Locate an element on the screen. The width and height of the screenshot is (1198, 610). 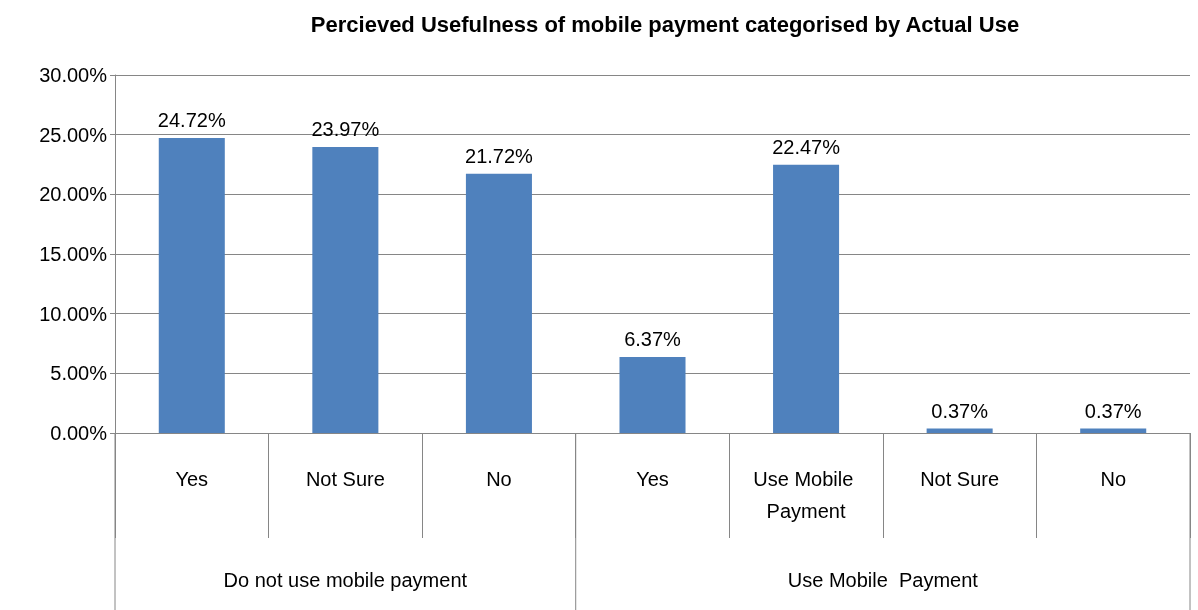
y-tick-label: 20.00% is located at coordinates (73, 194).